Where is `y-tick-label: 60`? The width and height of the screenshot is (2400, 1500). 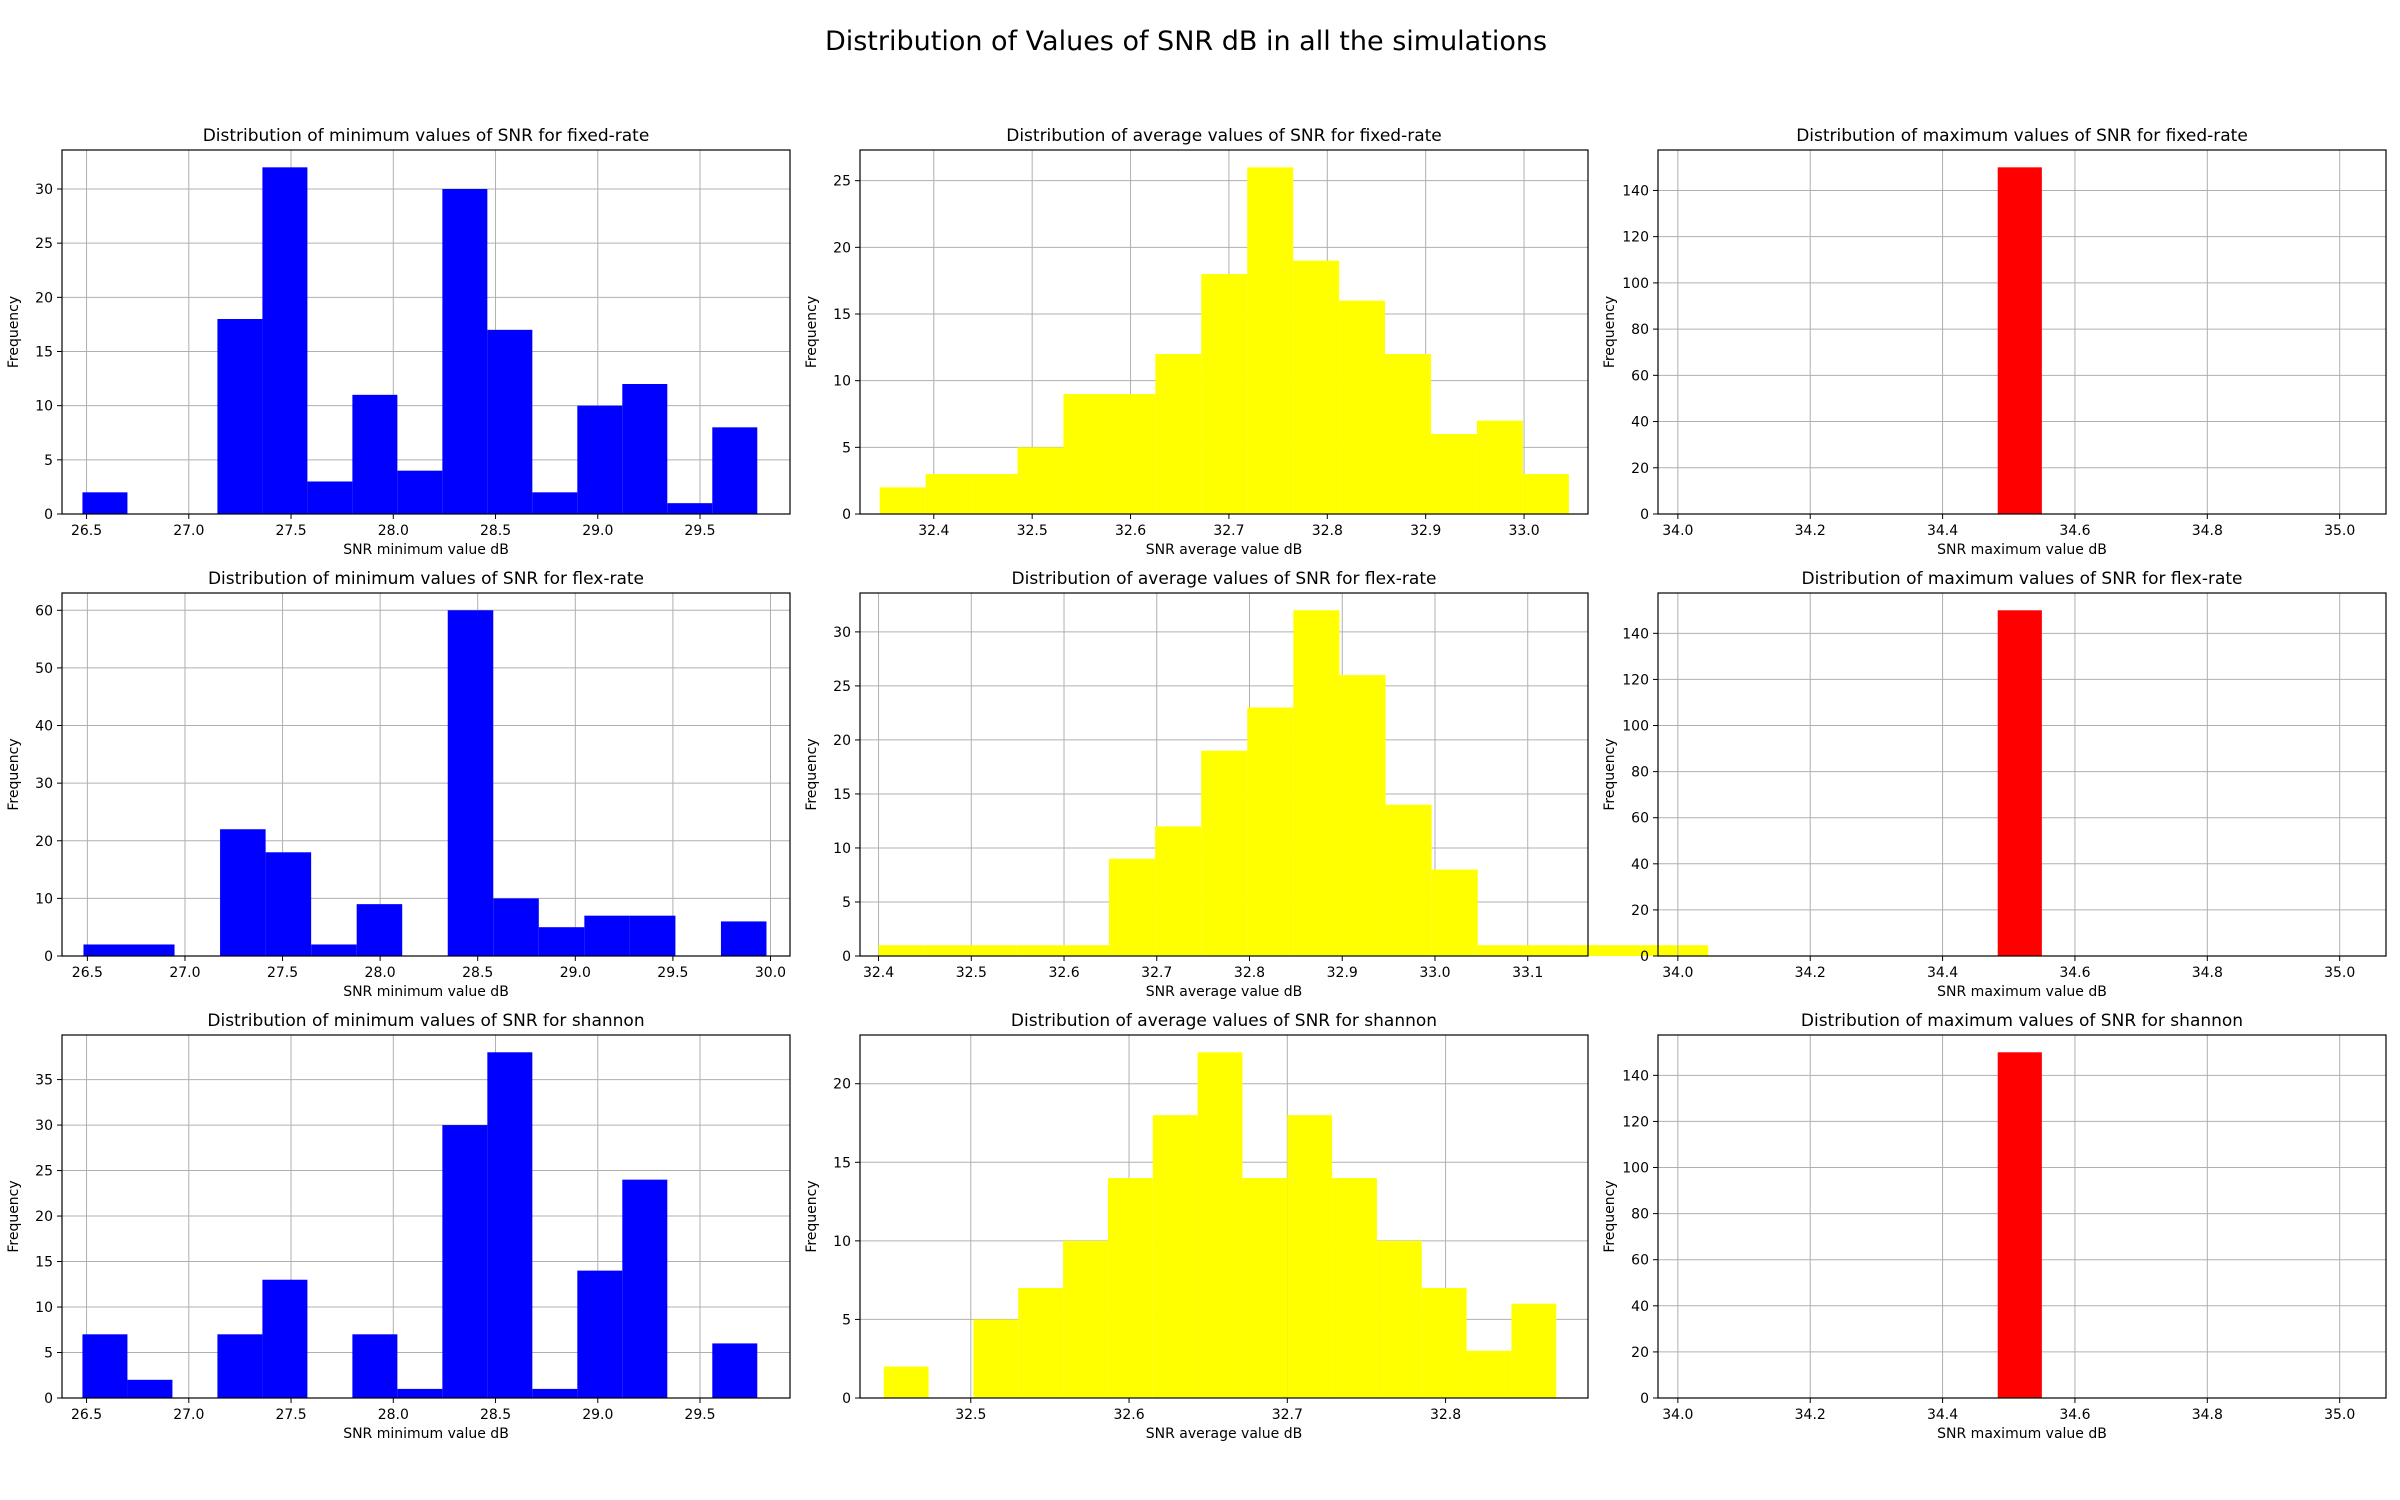
y-tick-label: 60 is located at coordinates (1640, 1261).